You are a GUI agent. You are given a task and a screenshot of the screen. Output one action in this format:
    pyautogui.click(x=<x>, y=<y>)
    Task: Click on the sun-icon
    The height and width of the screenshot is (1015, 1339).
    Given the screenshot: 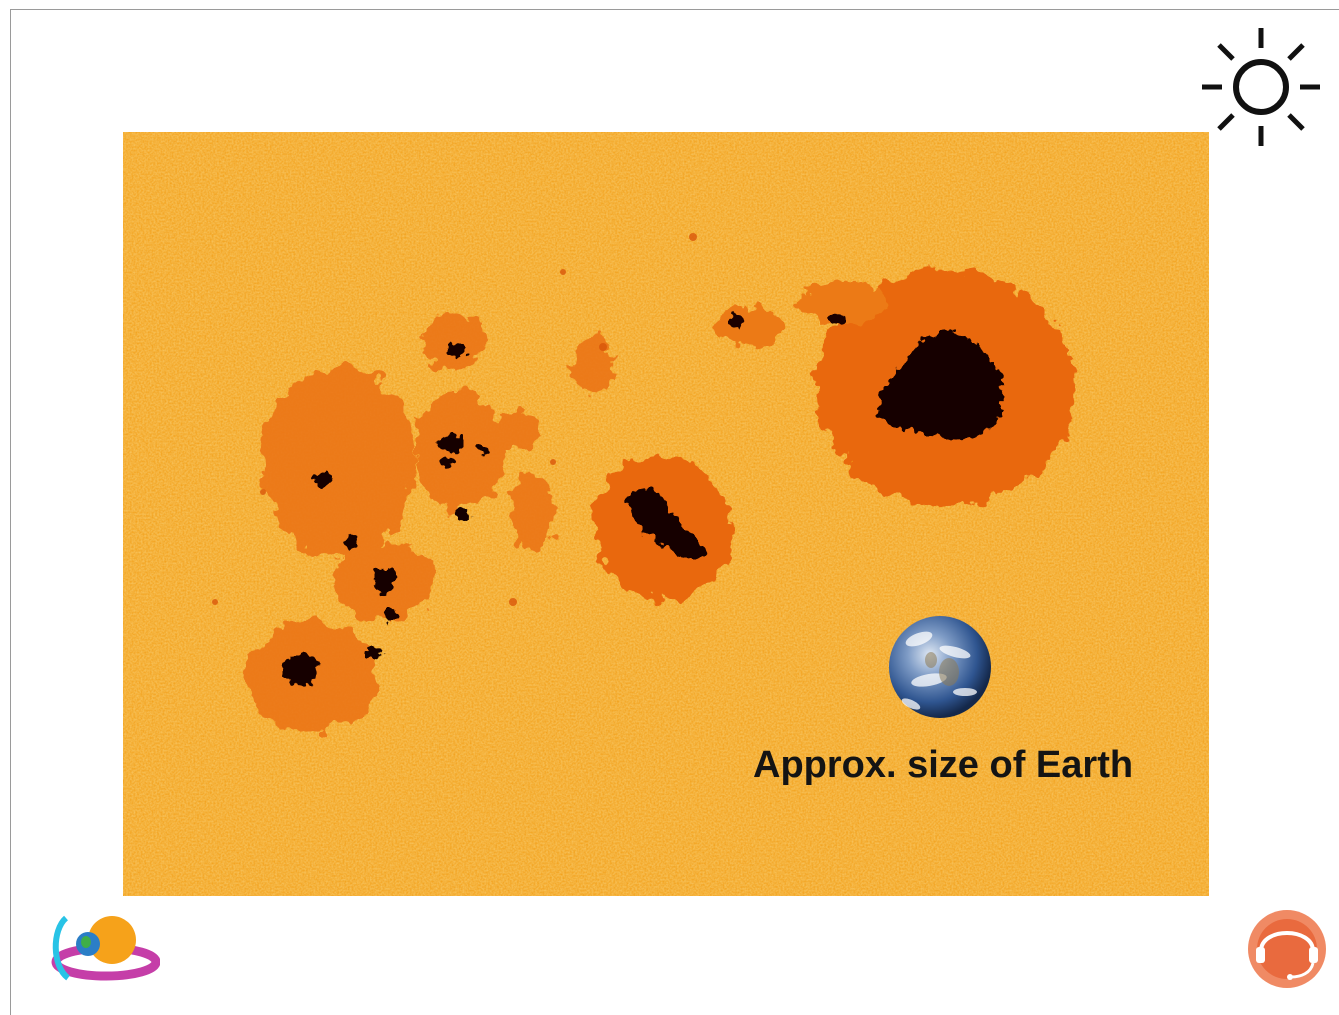 What is the action you would take?
    pyautogui.click(x=1261, y=87)
    